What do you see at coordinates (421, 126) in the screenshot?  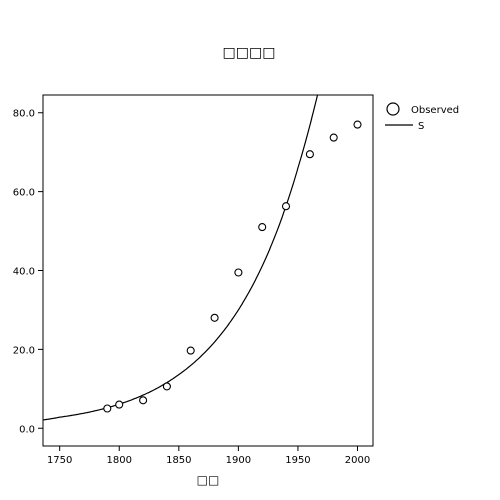 I see `legend-s-label: S` at bounding box center [421, 126].